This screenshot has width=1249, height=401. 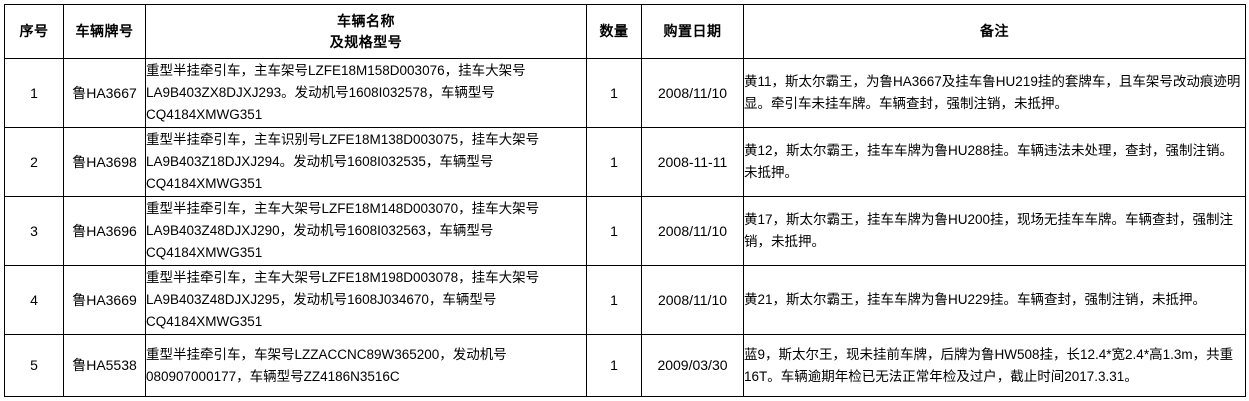 I want to click on column-header-quantity-label: 数量, so click(x=614, y=31).